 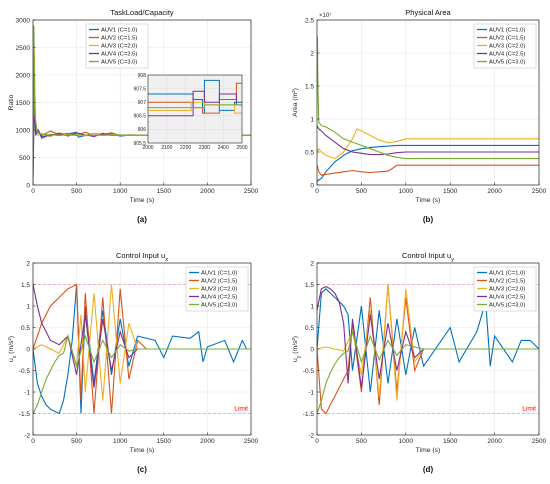 What do you see at coordinates (299, 356) in the screenshot?
I see `y-label-subscript: y` at bounding box center [299, 356].